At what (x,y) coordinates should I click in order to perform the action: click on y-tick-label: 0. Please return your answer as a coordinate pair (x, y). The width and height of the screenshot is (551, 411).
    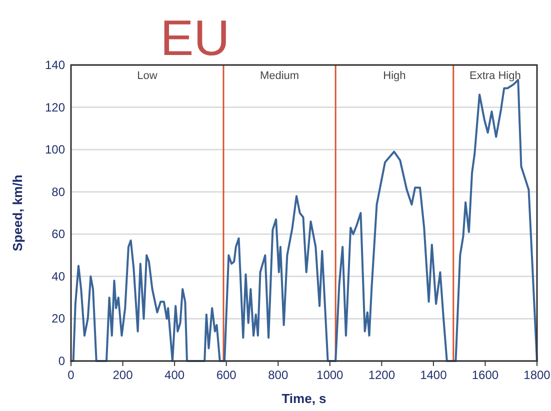
    Looking at the image, I should click on (62, 361).